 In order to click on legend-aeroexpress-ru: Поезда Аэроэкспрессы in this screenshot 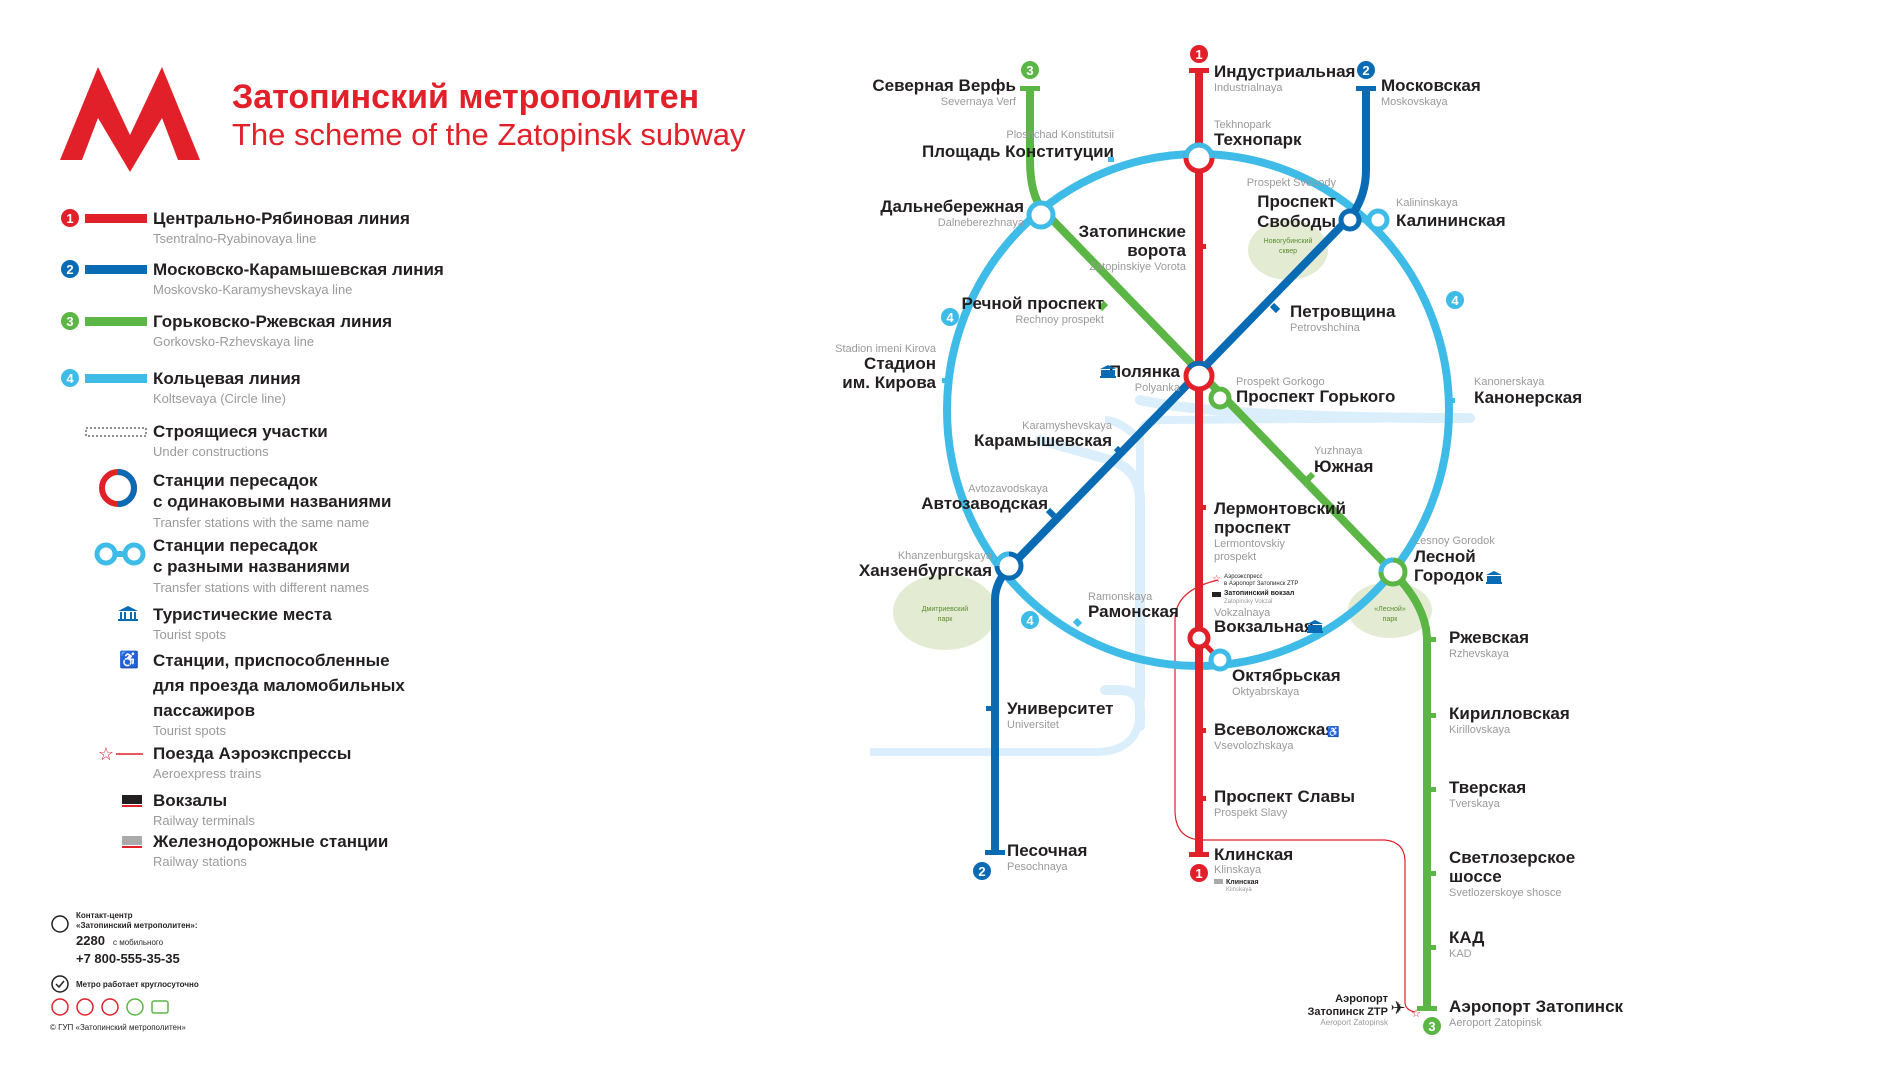, I will do `click(252, 753)`.